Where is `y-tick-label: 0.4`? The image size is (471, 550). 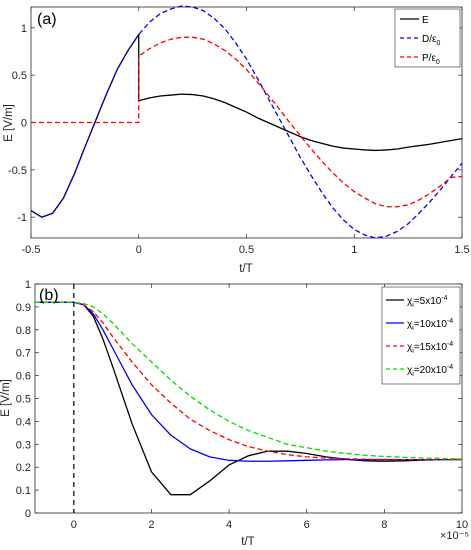 y-tick-label: 0.4 is located at coordinates (23, 422).